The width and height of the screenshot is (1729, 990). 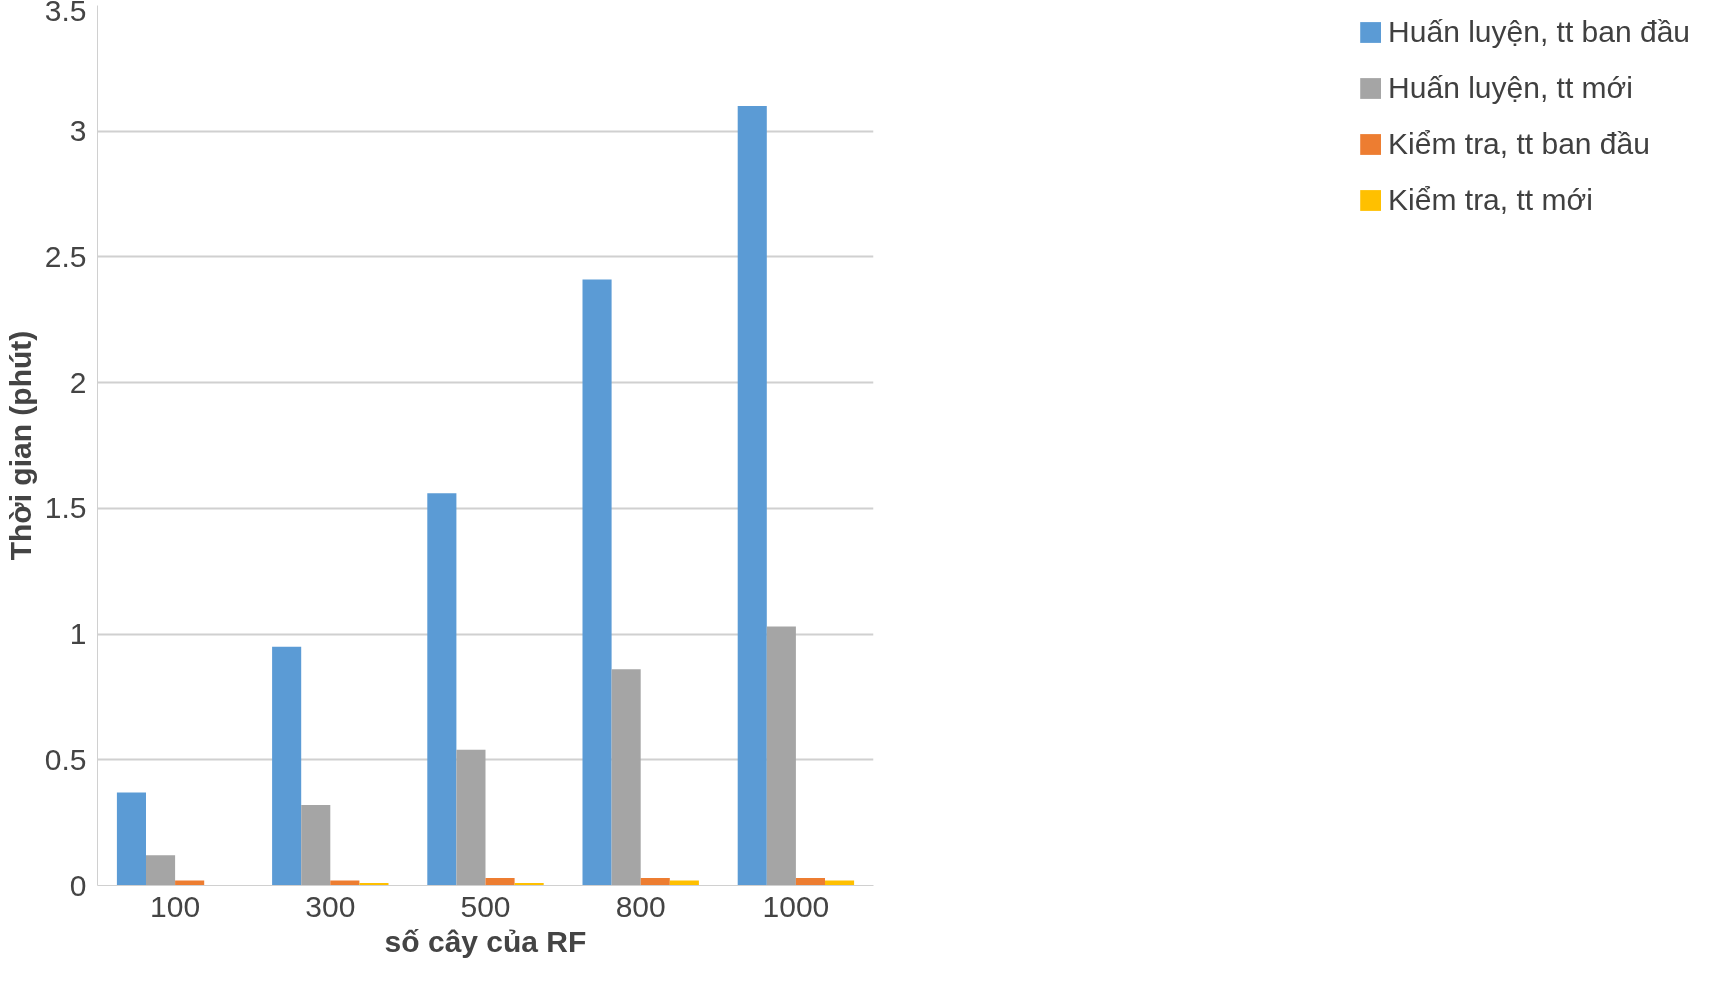 I want to click on y-tick-label: 3, so click(x=78, y=131).